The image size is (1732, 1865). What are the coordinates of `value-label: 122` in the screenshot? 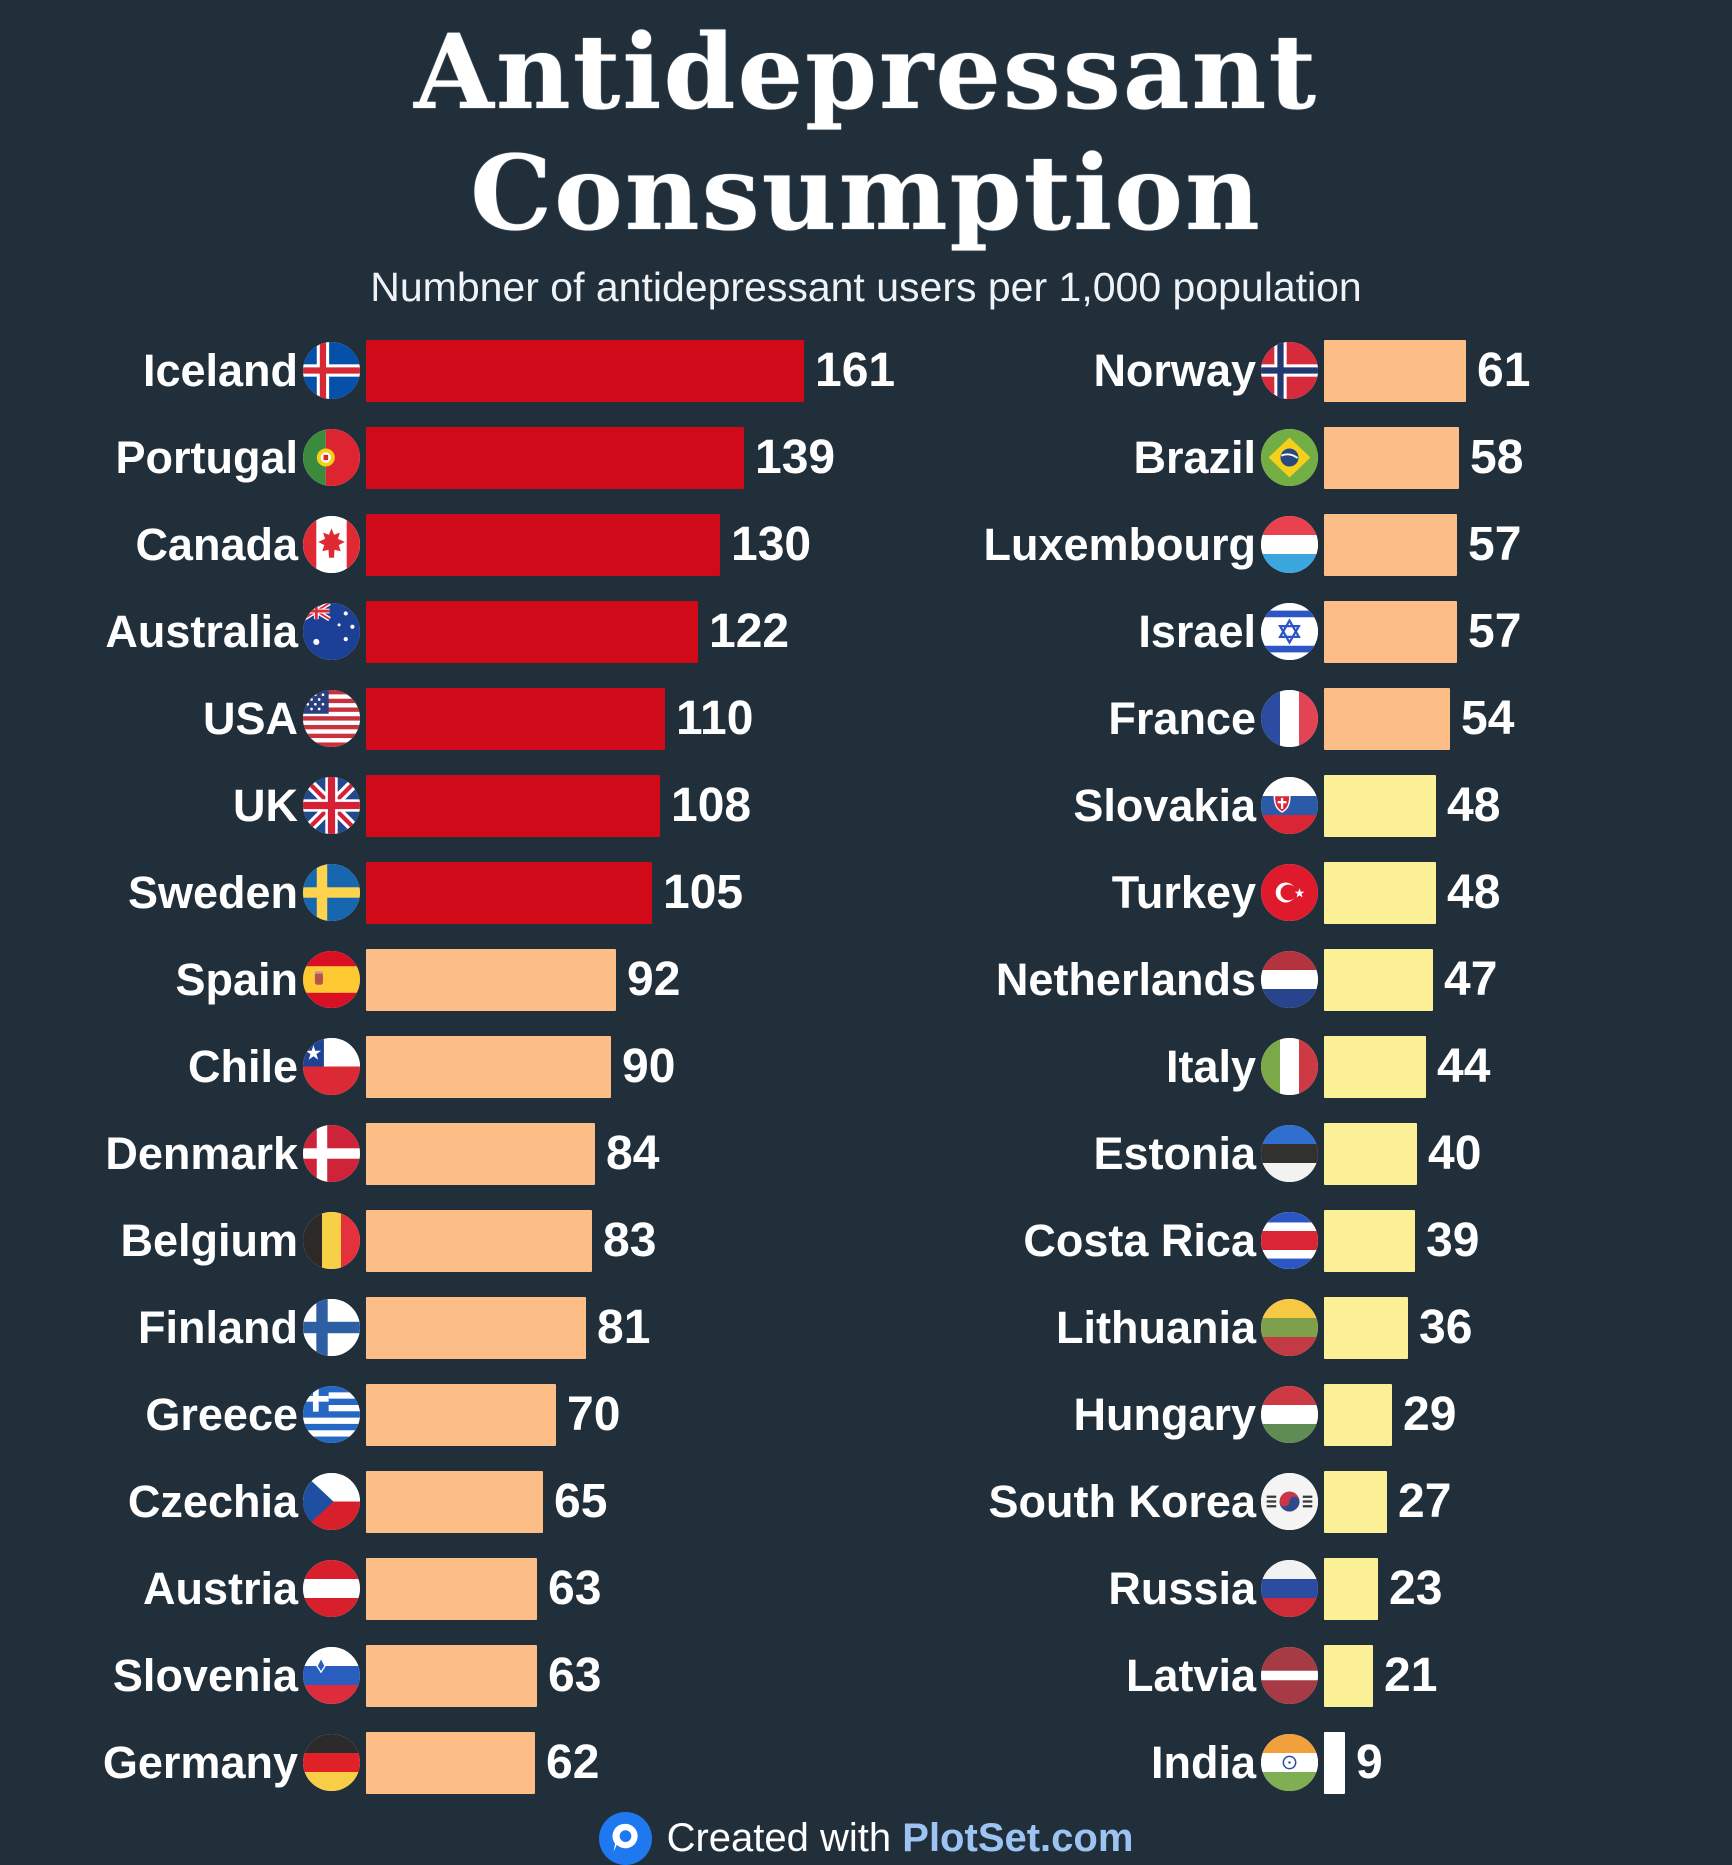 It's located at (749, 631).